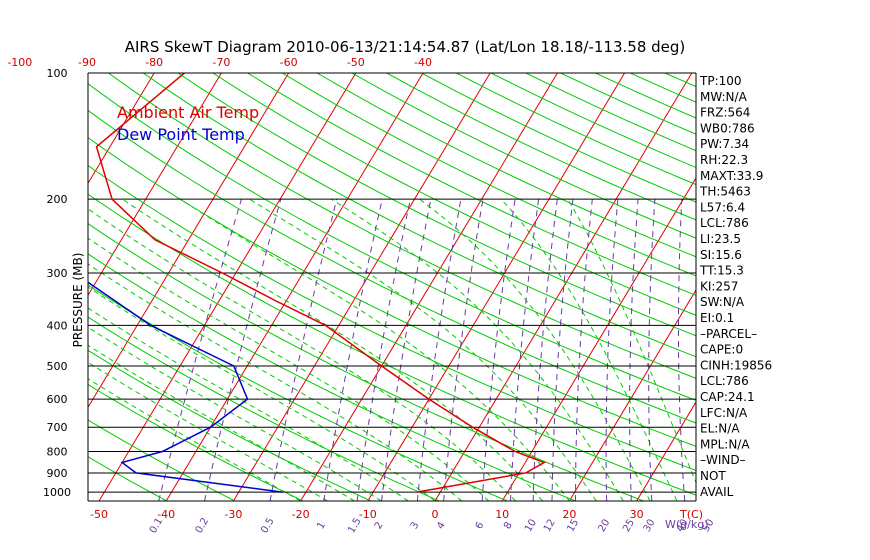  I want to click on stability-index-item: CAP:24.1, so click(727, 397).